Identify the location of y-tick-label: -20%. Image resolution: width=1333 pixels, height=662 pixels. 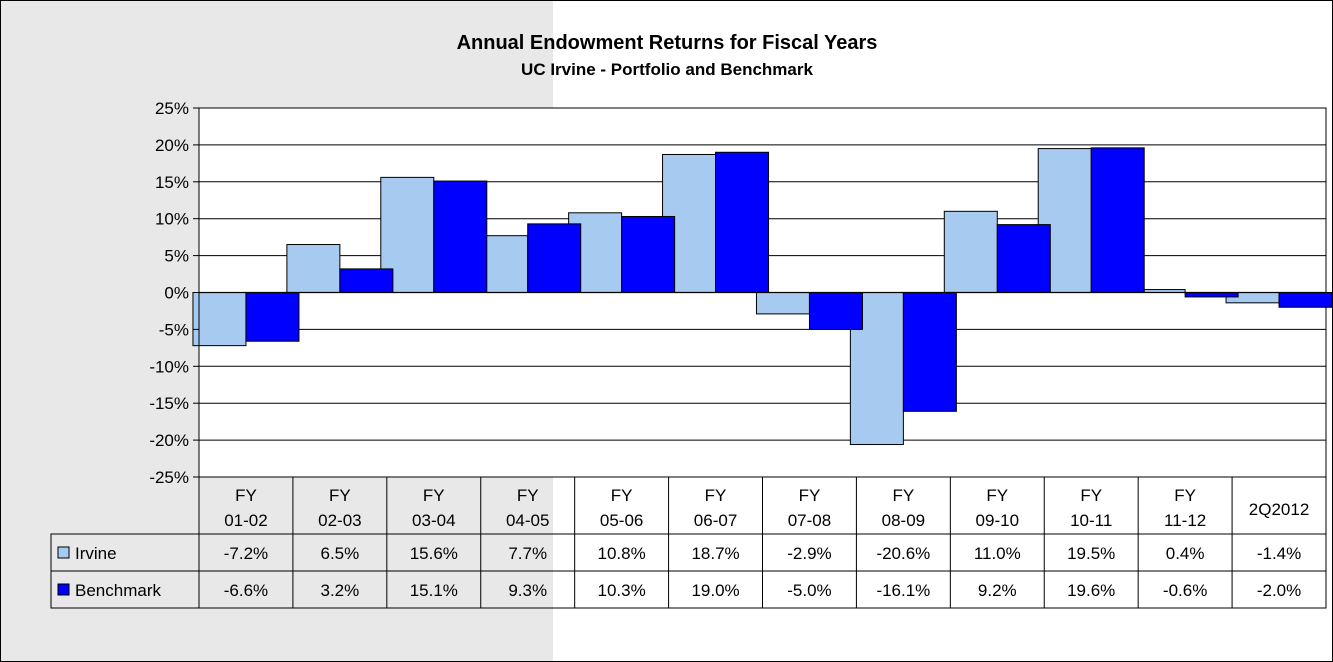
(169, 440).